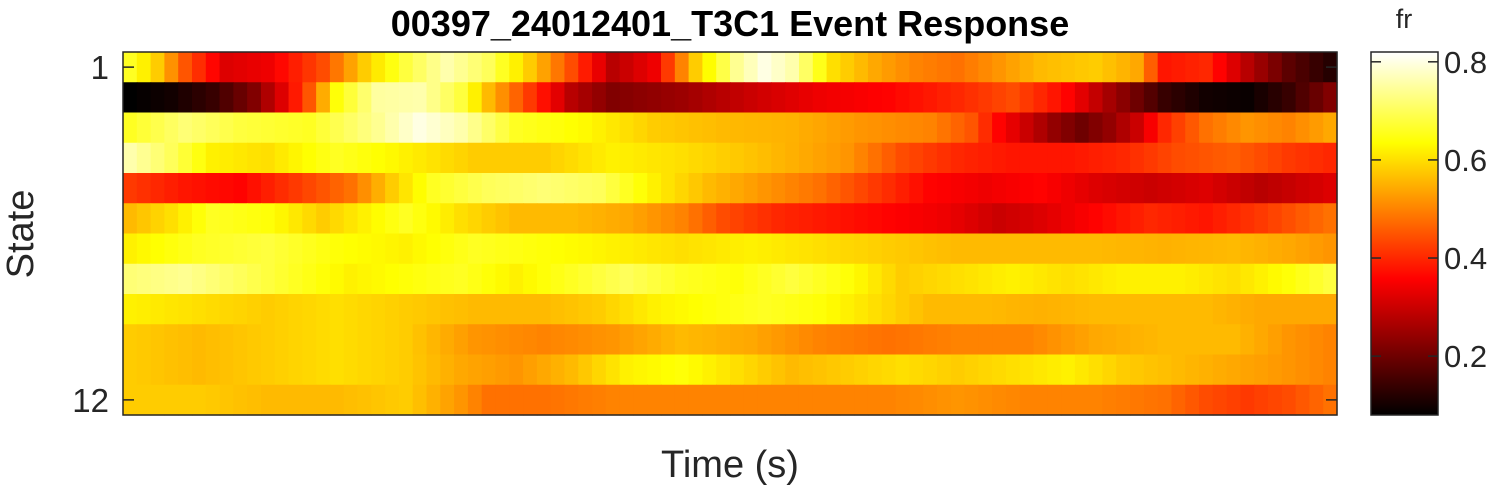 The height and width of the screenshot is (492, 1507). Describe the element at coordinates (1404, 233) in the screenshot. I see `colorbar` at that location.